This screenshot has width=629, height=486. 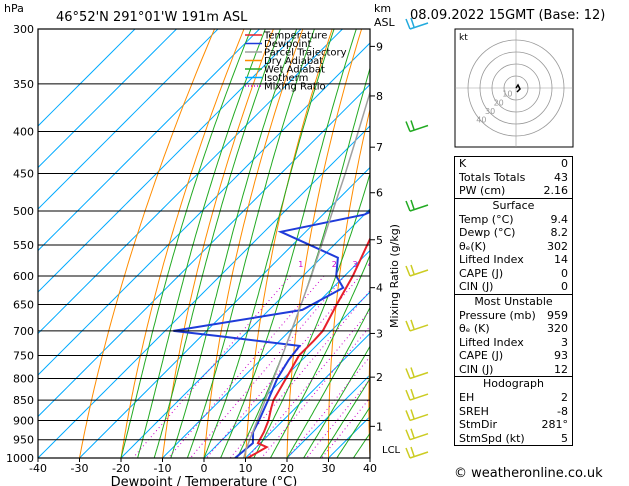 What do you see at coordinates (383, 8) in the screenshot?
I see `height-unit-km: km` at bounding box center [383, 8].